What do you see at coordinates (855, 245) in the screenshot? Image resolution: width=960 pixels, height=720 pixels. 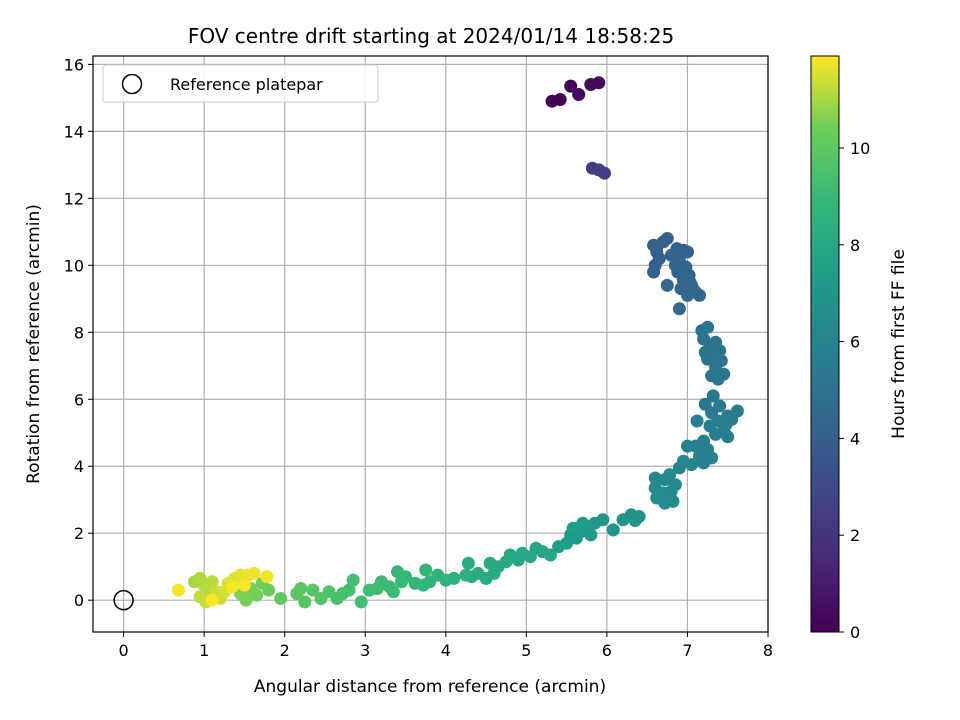 I see `colorbar-tick-label: 8` at bounding box center [855, 245].